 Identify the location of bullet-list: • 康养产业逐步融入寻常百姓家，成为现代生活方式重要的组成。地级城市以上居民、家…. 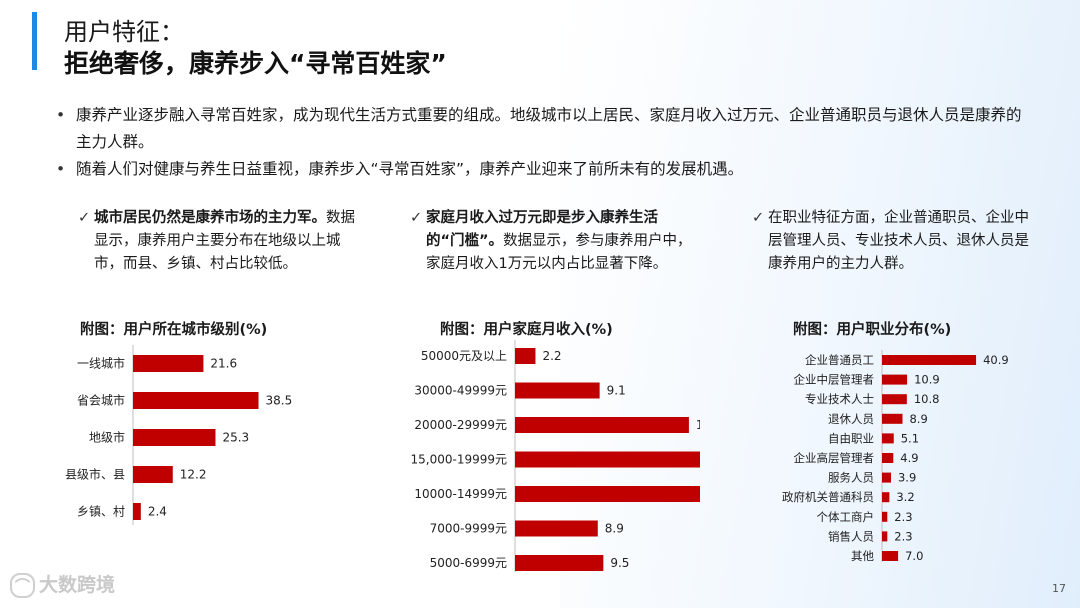
(546, 142).